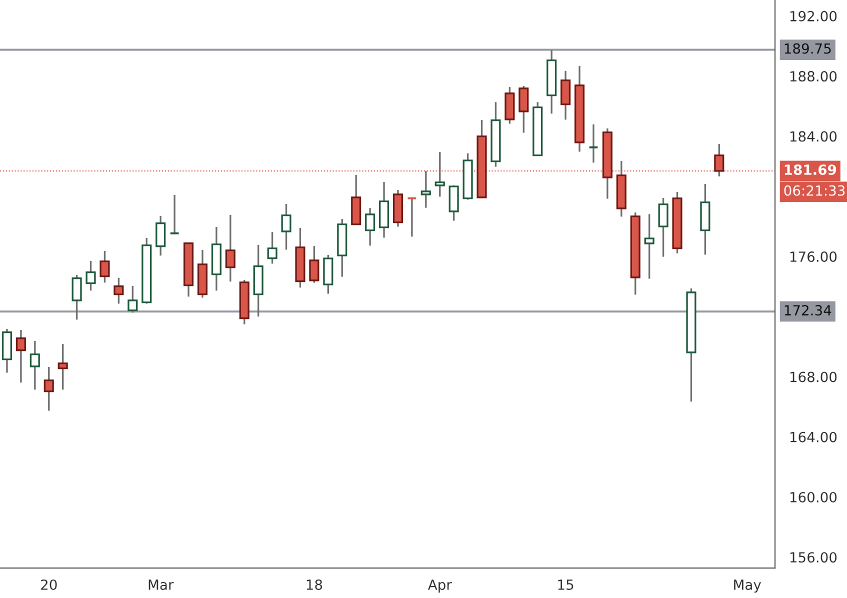  I want to click on x-tick-label: 15, so click(566, 585).